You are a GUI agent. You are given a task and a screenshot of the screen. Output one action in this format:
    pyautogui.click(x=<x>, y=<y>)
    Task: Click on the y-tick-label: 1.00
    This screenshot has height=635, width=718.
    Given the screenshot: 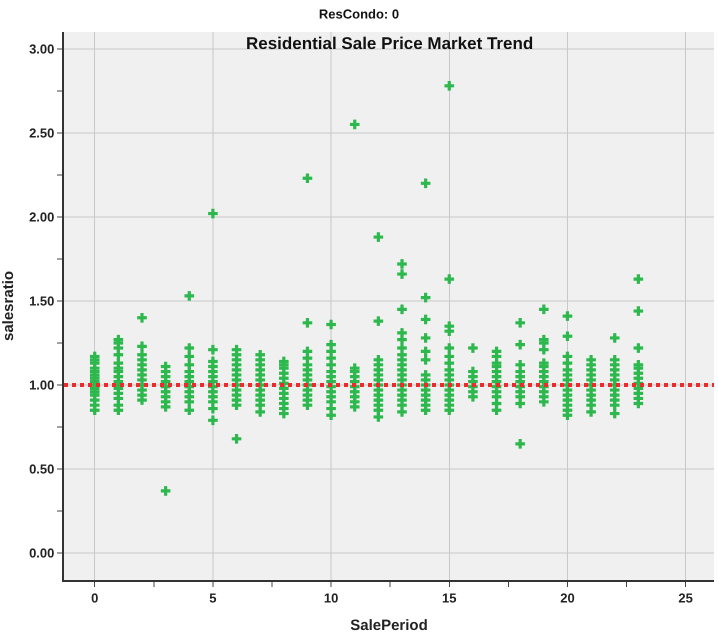 What is the action you would take?
    pyautogui.click(x=41, y=385)
    